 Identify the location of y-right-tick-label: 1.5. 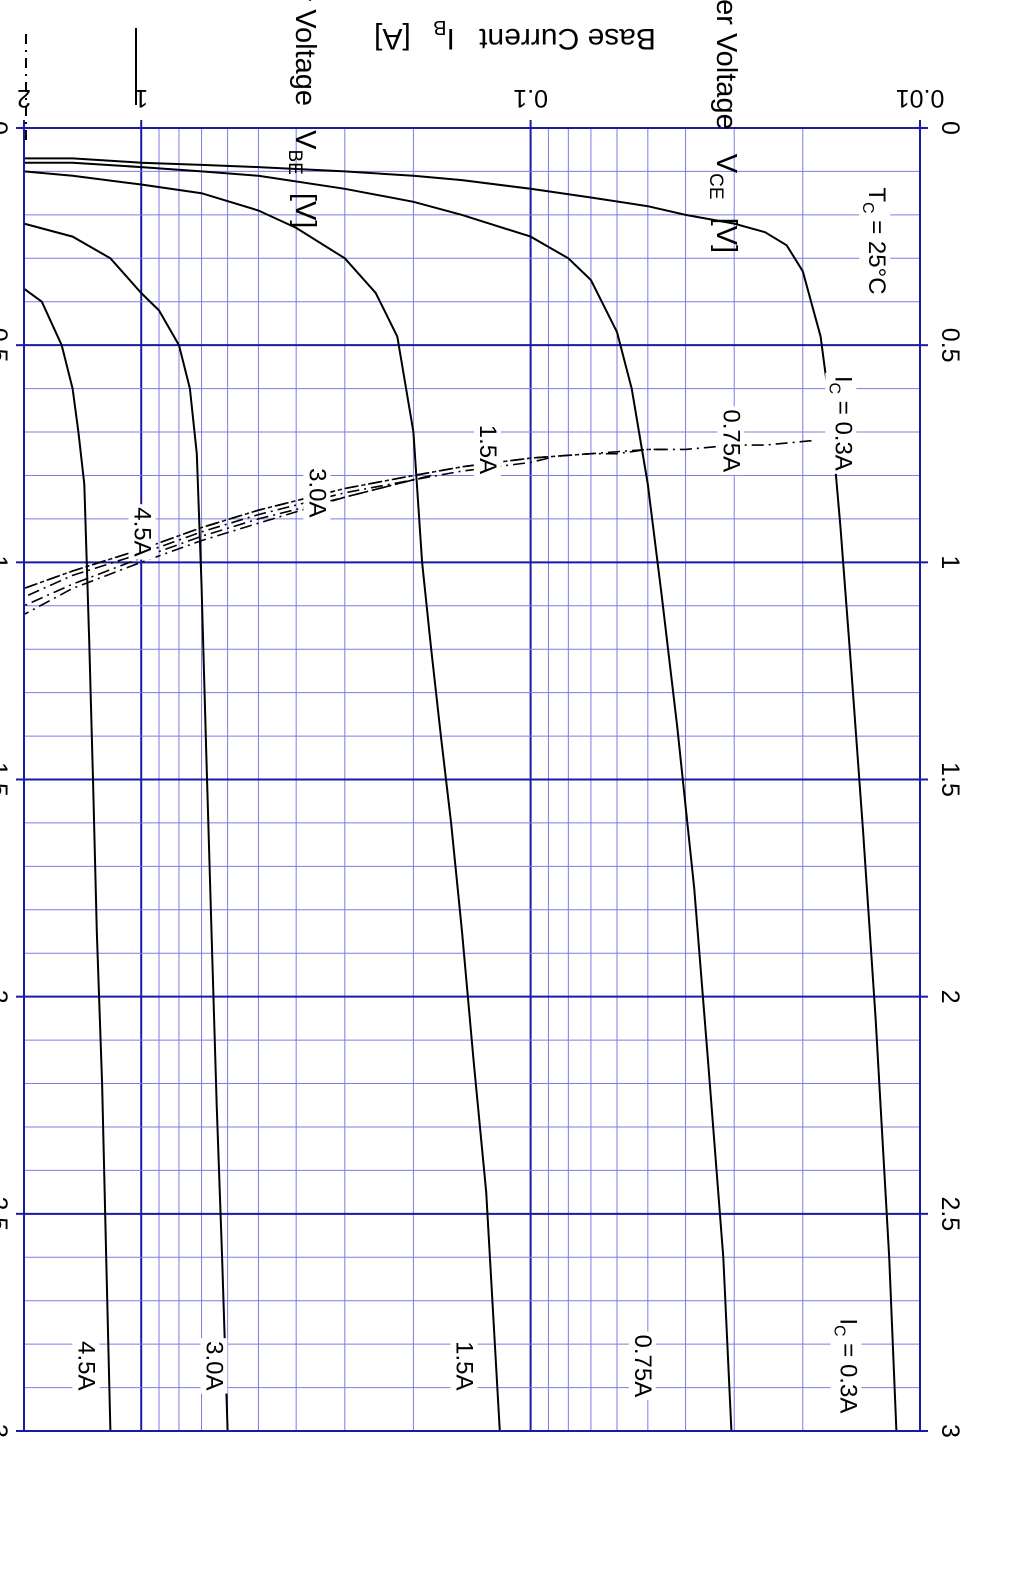
(6, 779).